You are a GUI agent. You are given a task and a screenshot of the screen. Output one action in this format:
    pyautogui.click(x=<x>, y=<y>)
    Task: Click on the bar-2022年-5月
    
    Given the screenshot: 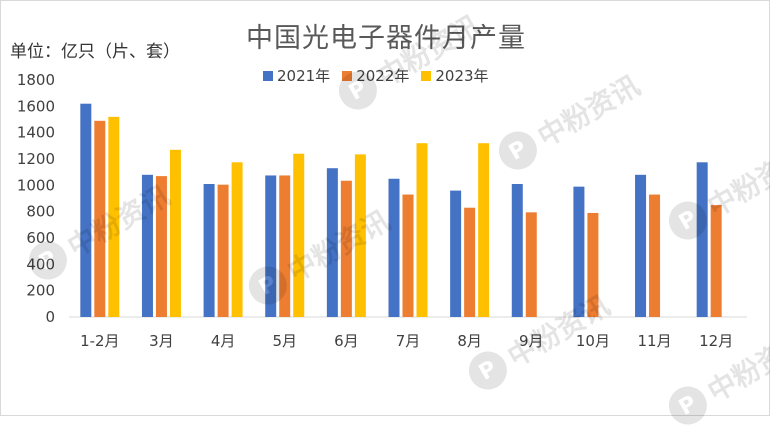 What is the action you would take?
    pyautogui.click(x=285, y=246)
    